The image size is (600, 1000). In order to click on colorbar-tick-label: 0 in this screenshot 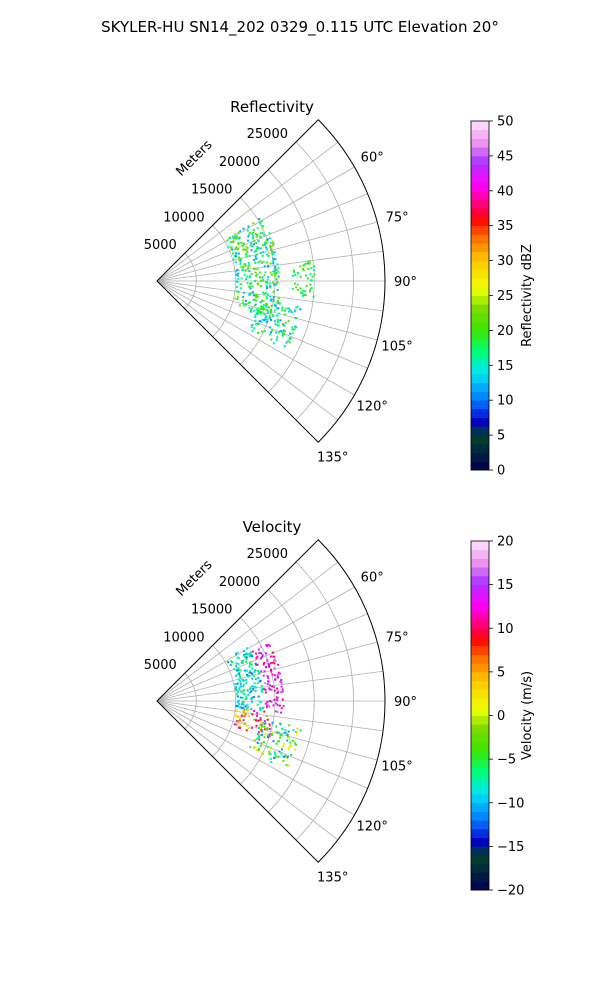, I will do `click(501, 471)`.